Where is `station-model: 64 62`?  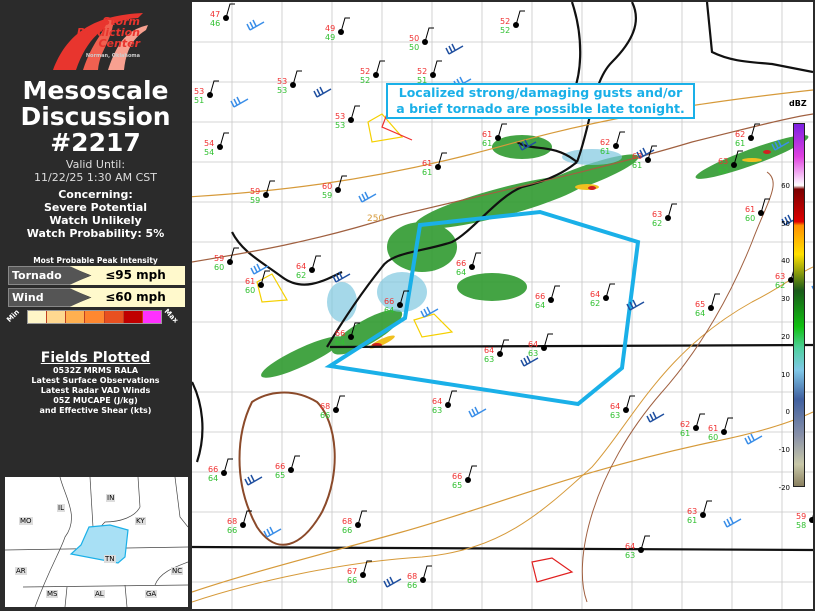
station-model: 64 62 is located at coordinates (301, 271).